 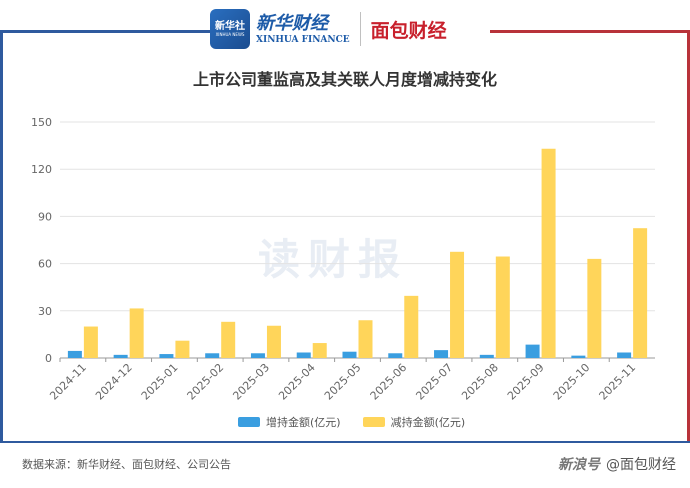 What do you see at coordinates (572, 382) in the screenshot?
I see `x-tick-label: 2025-10` at bounding box center [572, 382].